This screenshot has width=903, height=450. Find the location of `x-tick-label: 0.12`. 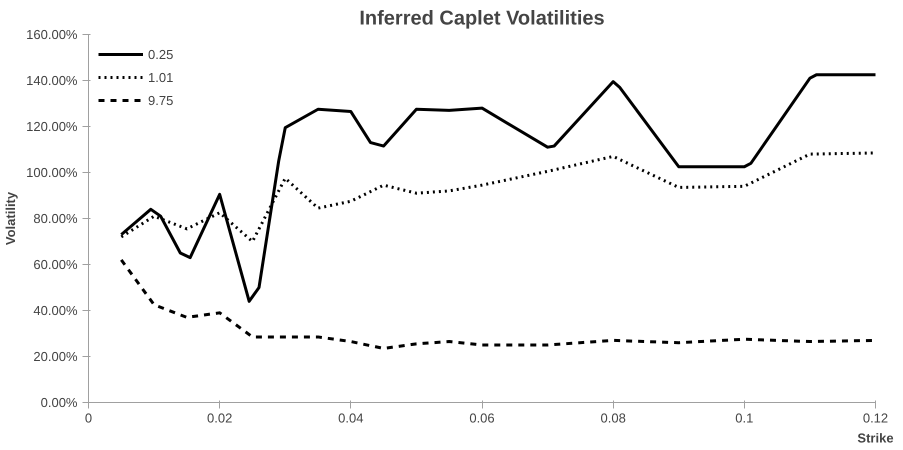

x-tick-label: 0.12 is located at coordinates (875, 418).